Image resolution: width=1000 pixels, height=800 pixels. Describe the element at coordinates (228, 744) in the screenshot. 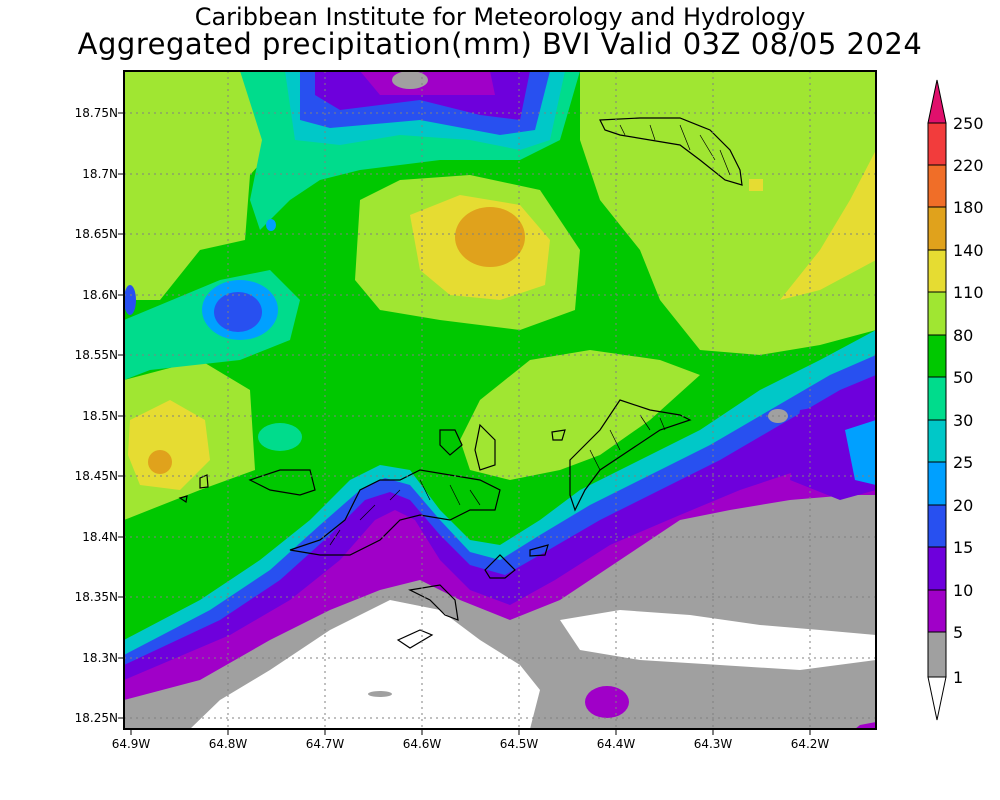

I see `lon-label: 64.8W` at that location.